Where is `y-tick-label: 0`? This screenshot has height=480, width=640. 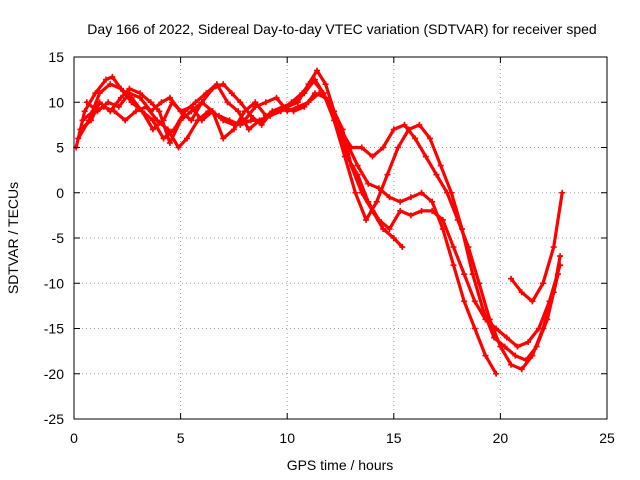 y-tick-label: 0 is located at coordinates (60, 193).